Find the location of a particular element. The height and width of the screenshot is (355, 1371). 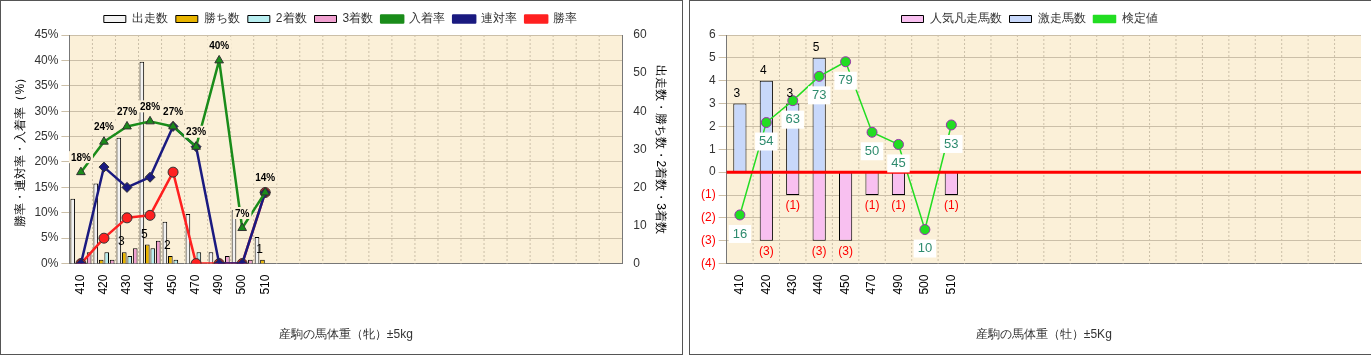

y2-tick-label: 20 is located at coordinates (640, 186).